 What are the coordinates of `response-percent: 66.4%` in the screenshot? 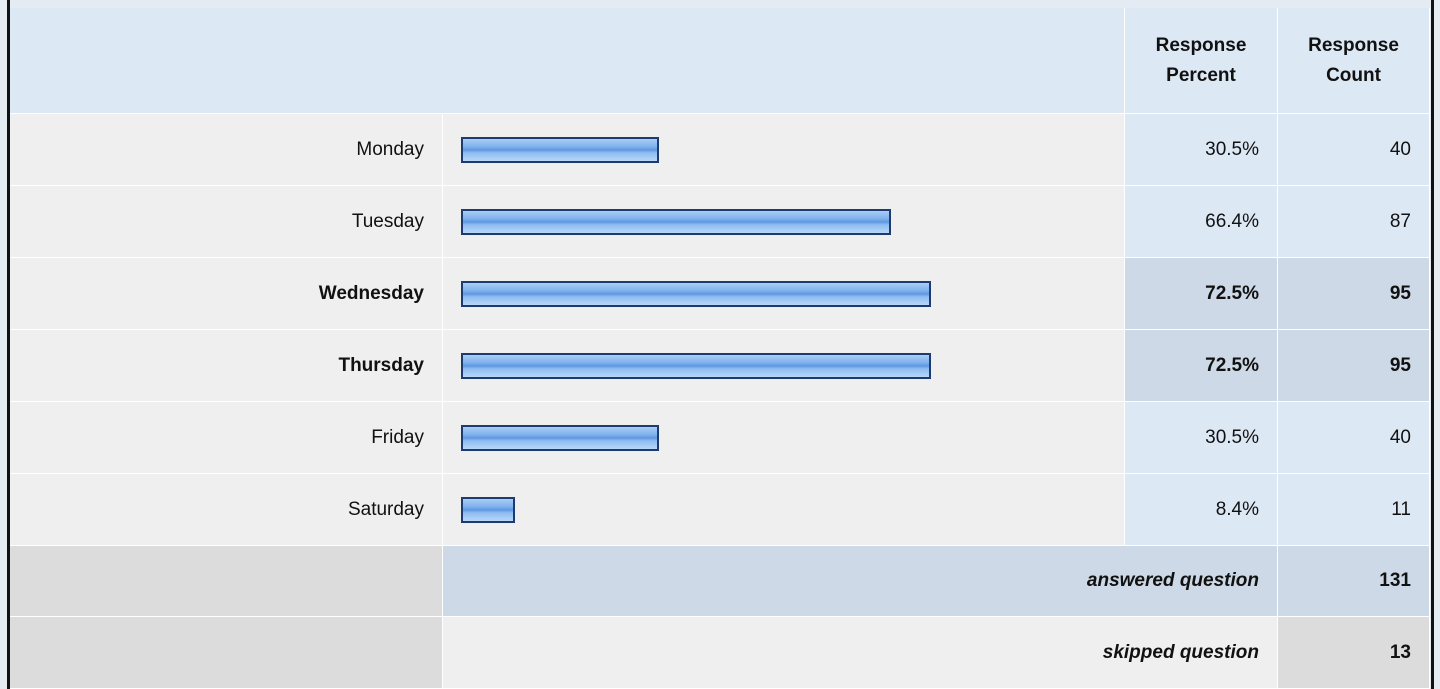 It's located at (1201, 222).